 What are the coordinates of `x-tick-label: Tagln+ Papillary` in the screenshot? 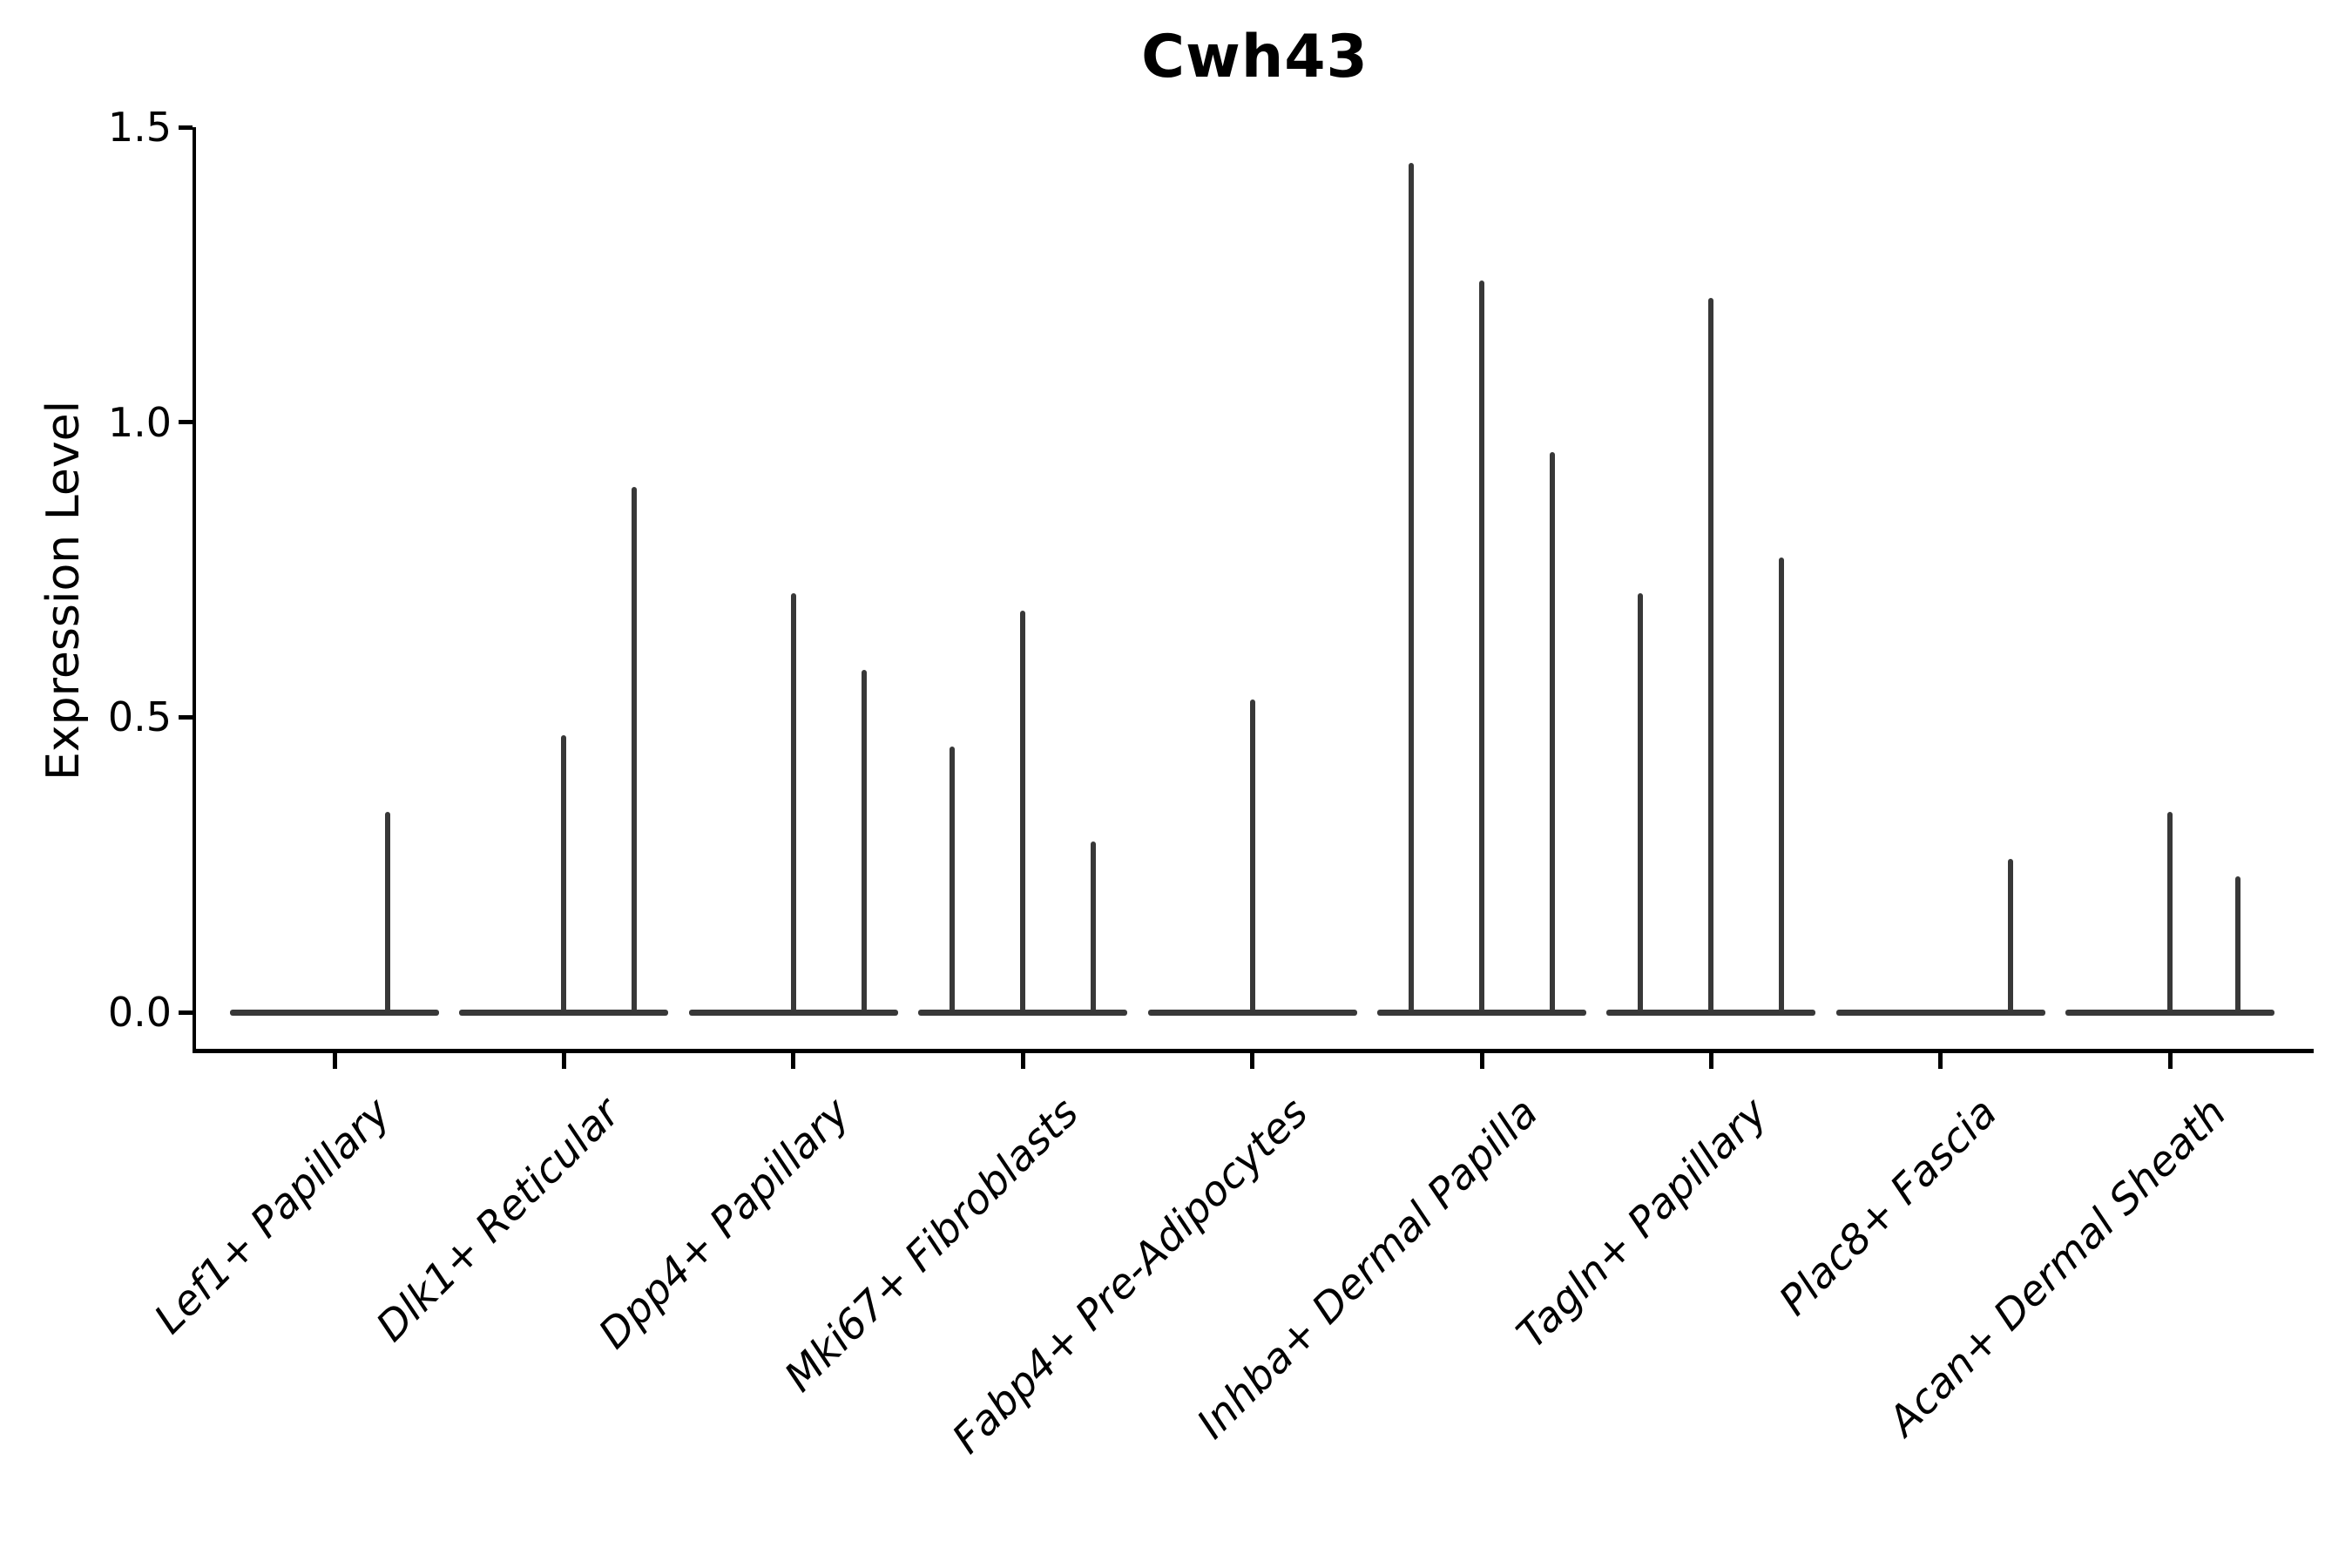 It's located at (1642, 1223).